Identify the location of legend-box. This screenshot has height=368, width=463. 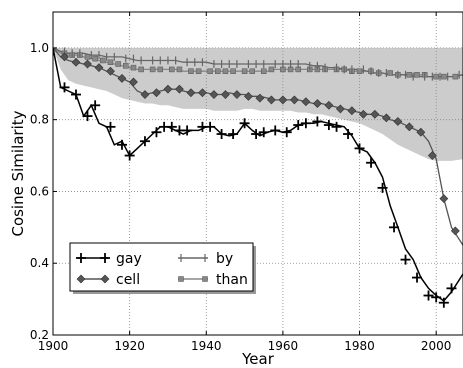
(161, 267).